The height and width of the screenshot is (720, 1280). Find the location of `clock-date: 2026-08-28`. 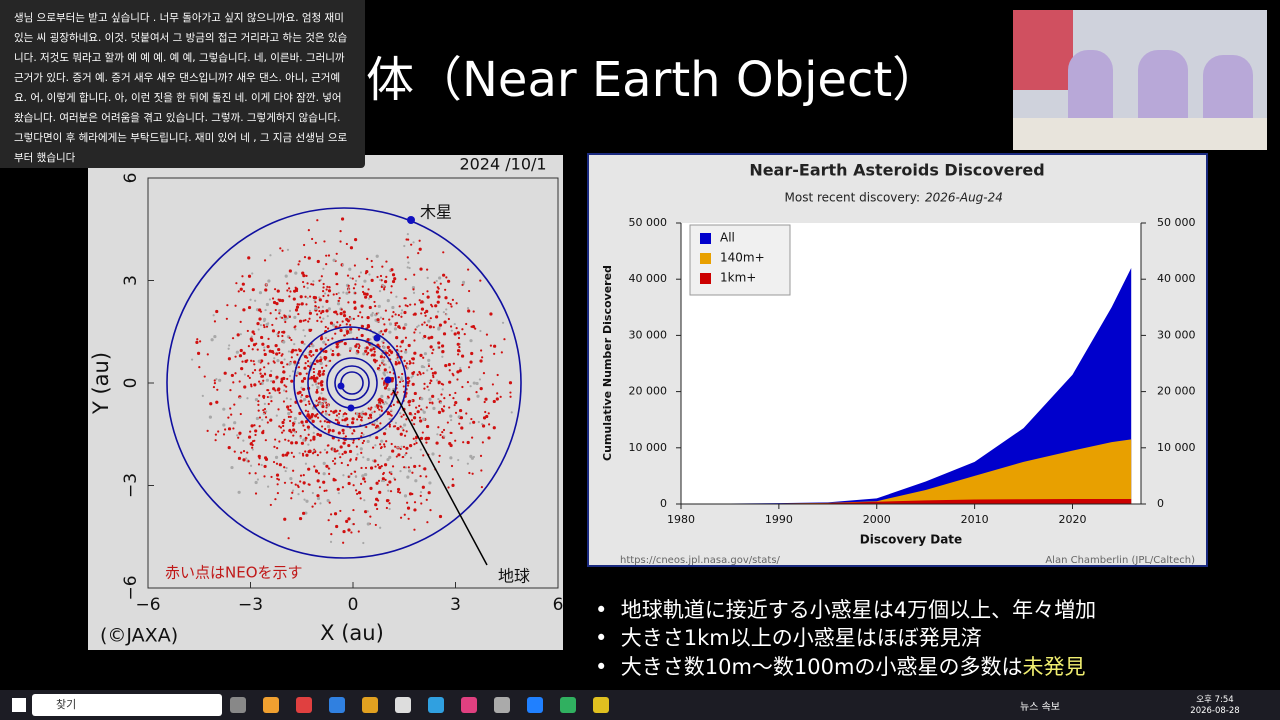

clock-date: 2026-08-28 is located at coordinates (1215, 711).